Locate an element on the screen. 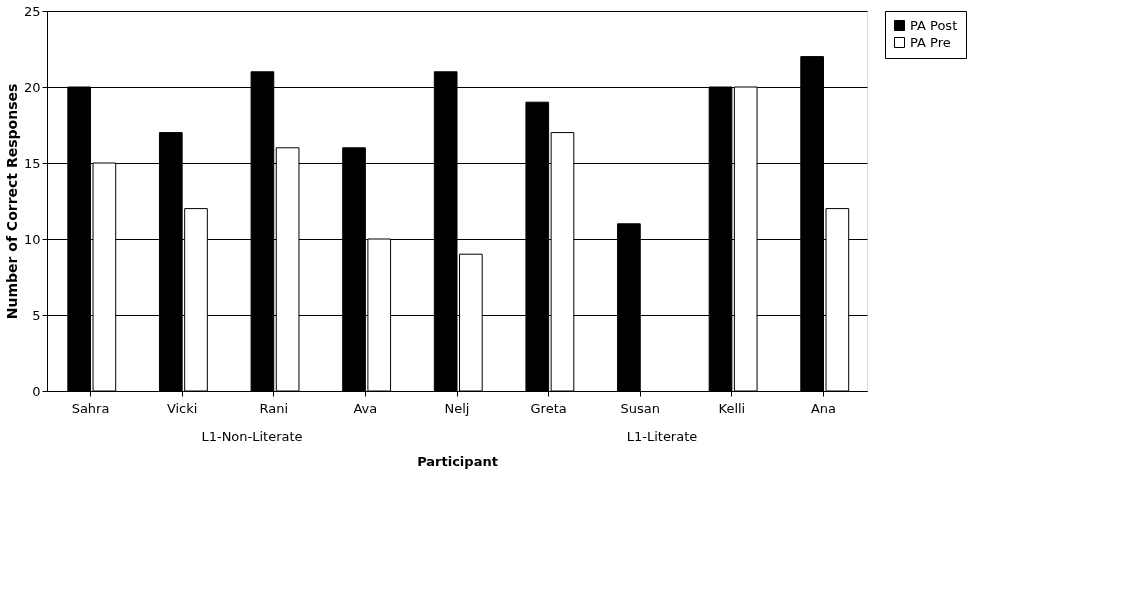  text: L1-Non-Literate is located at coordinates (252, 436).